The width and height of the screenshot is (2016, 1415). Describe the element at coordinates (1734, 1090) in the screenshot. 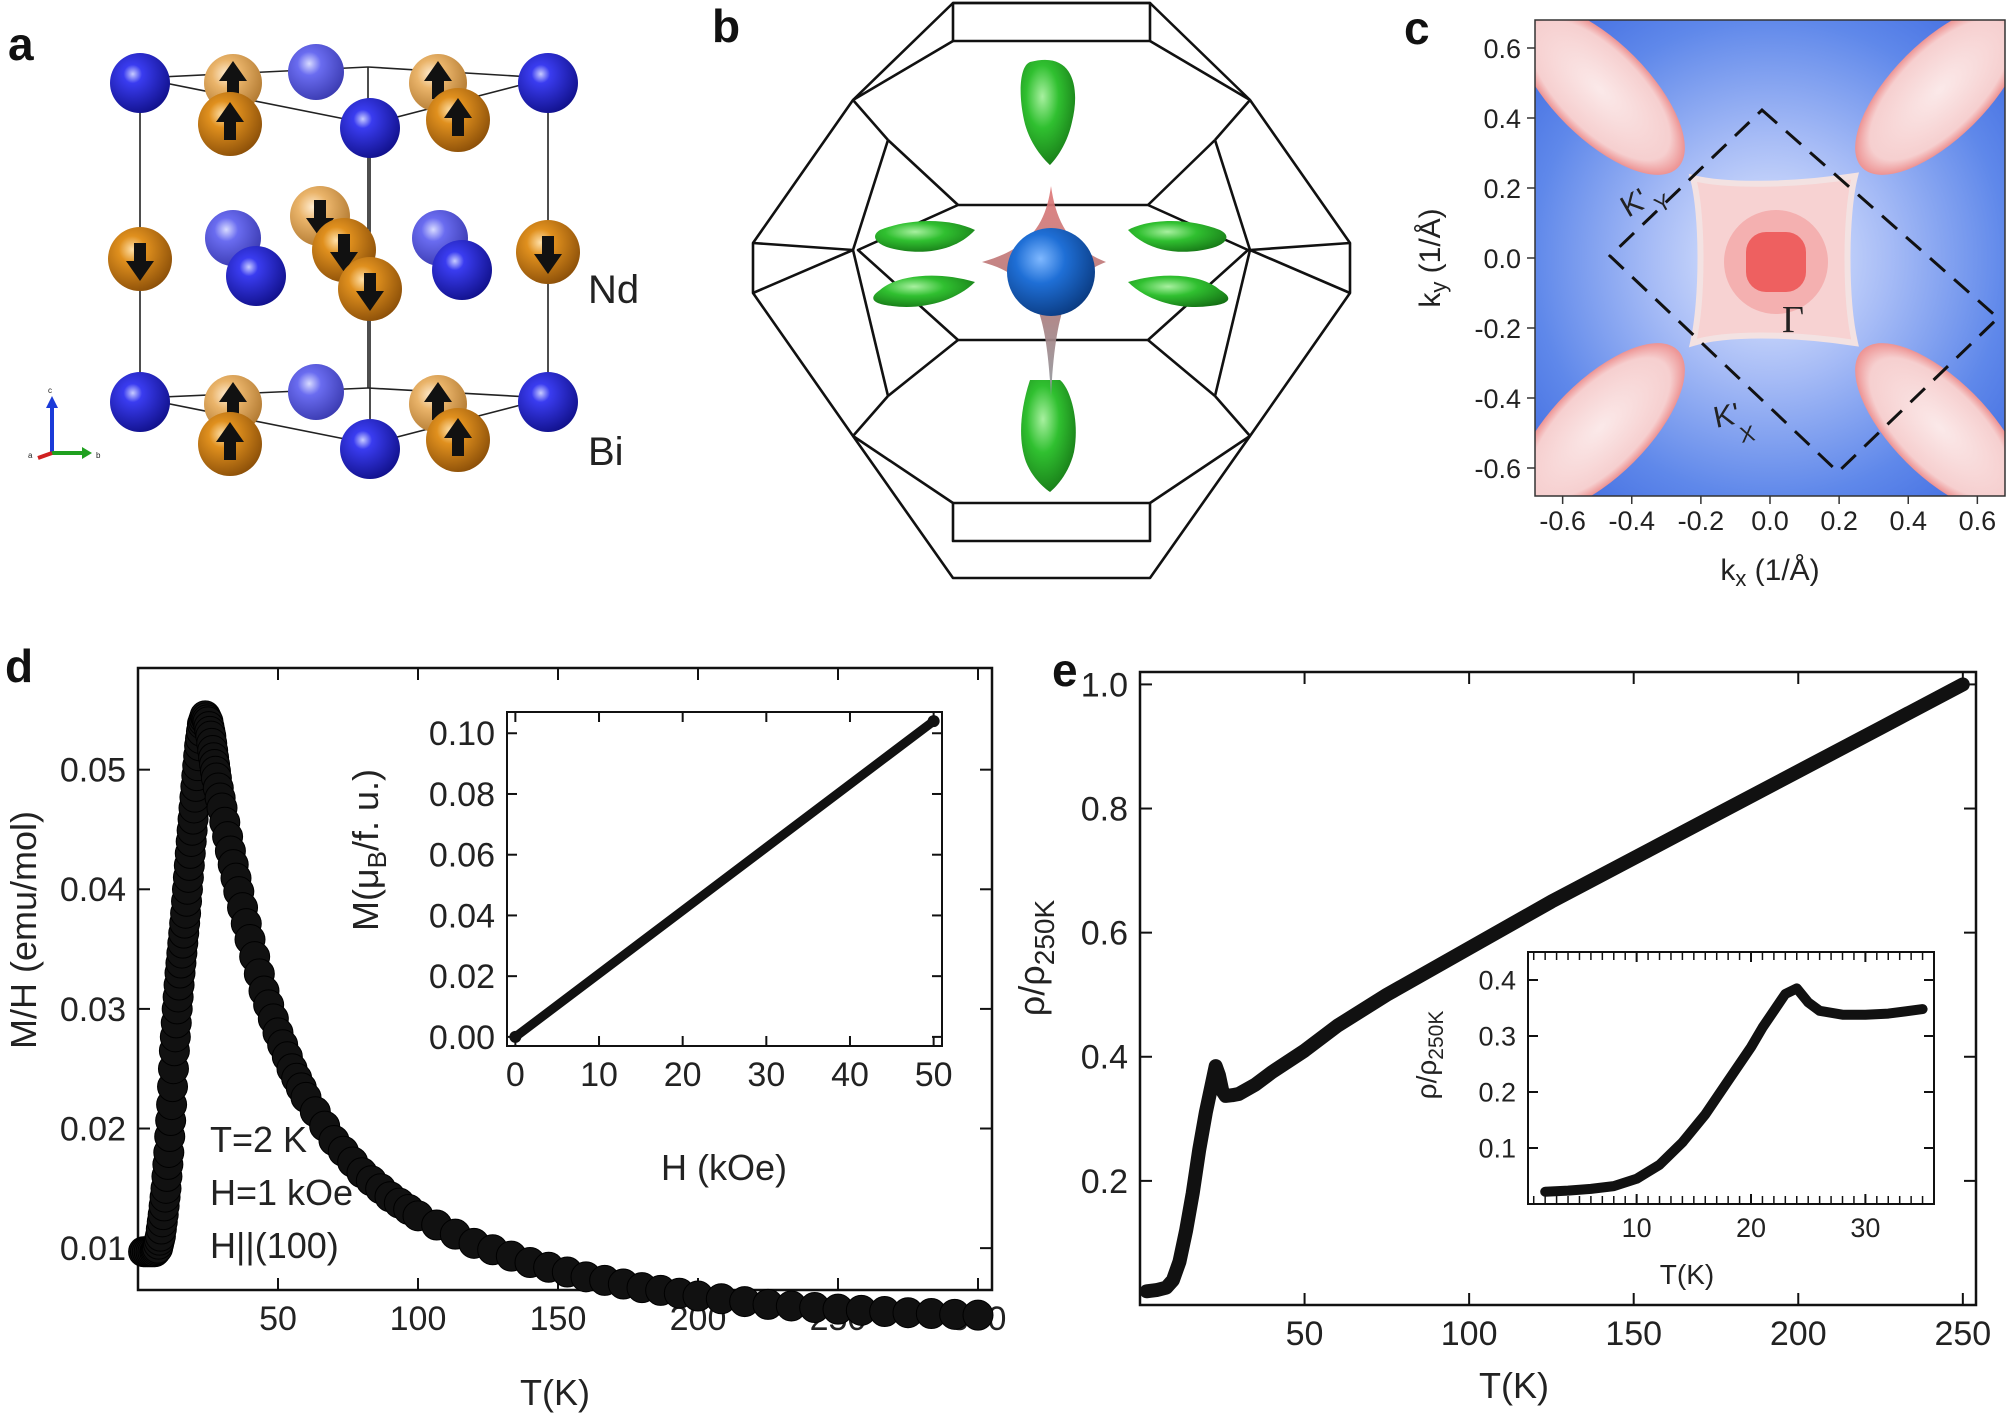

I see `e-inset-line` at that location.